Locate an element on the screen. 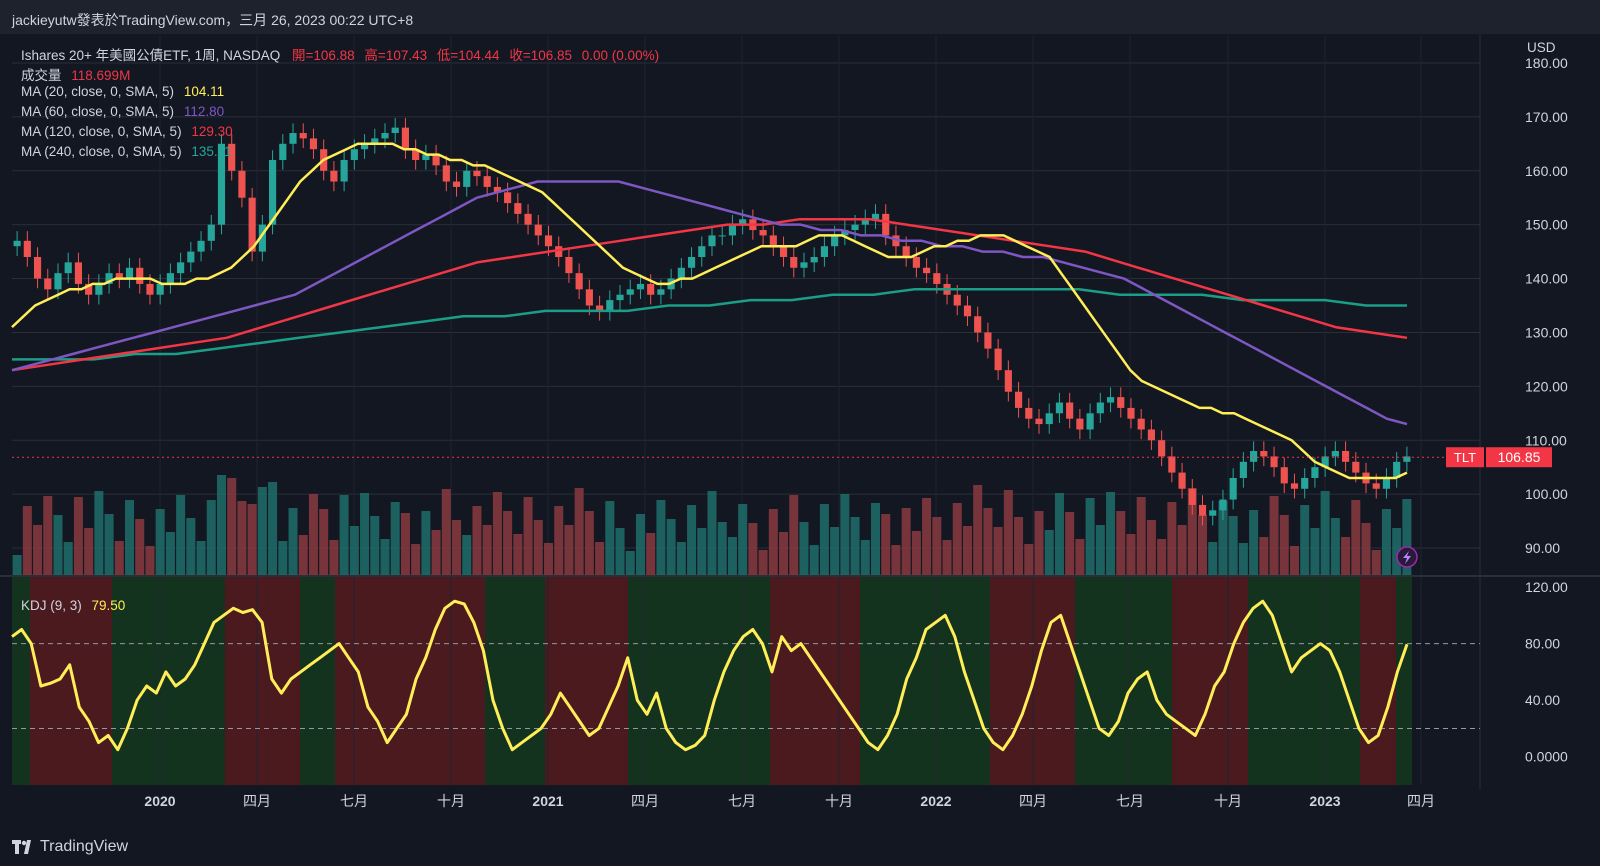  time-tick-label-4: 2021 is located at coordinates (547, 801).